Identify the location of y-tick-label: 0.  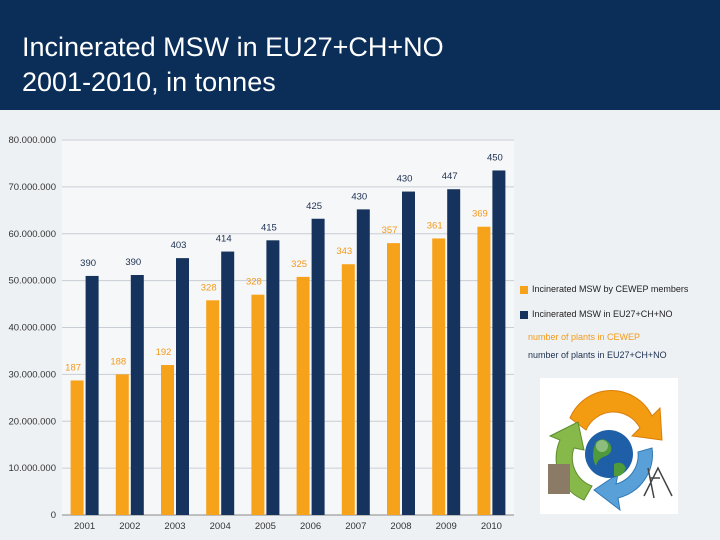
(53, 515).